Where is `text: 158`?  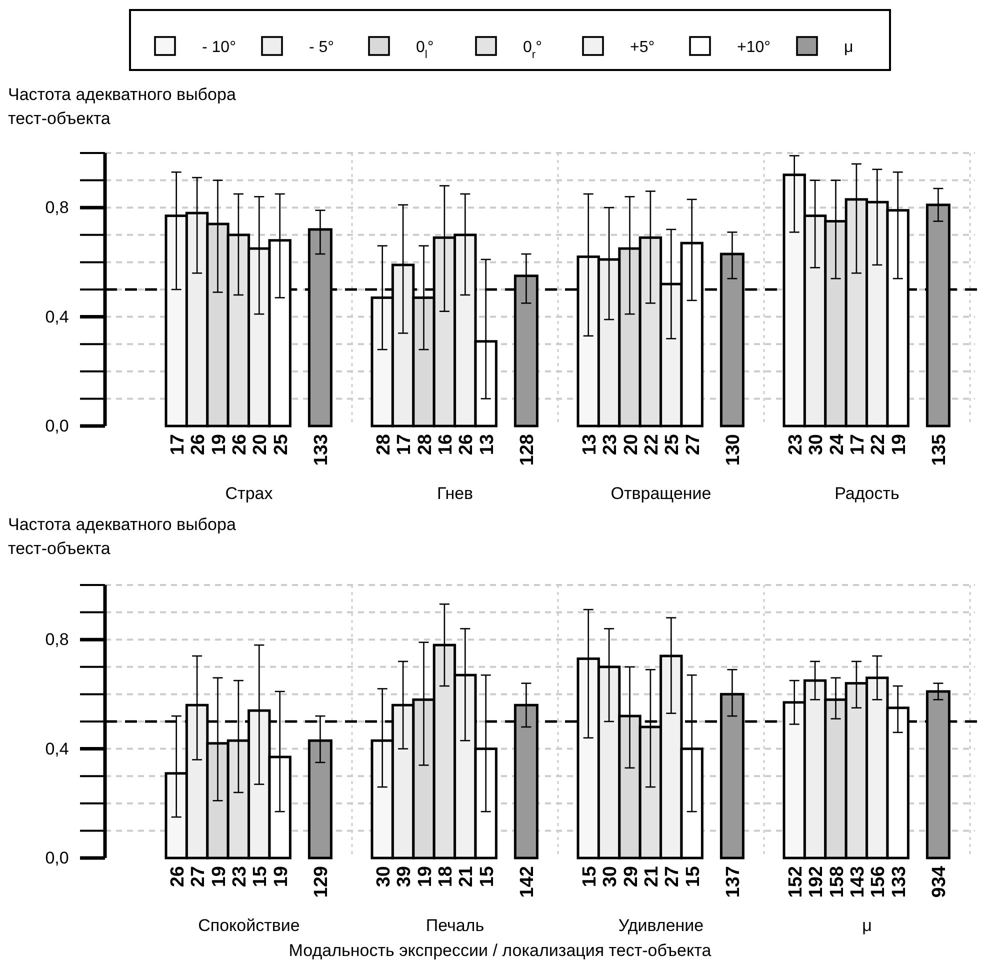
text: 158 is located at coordinates (837, 882).